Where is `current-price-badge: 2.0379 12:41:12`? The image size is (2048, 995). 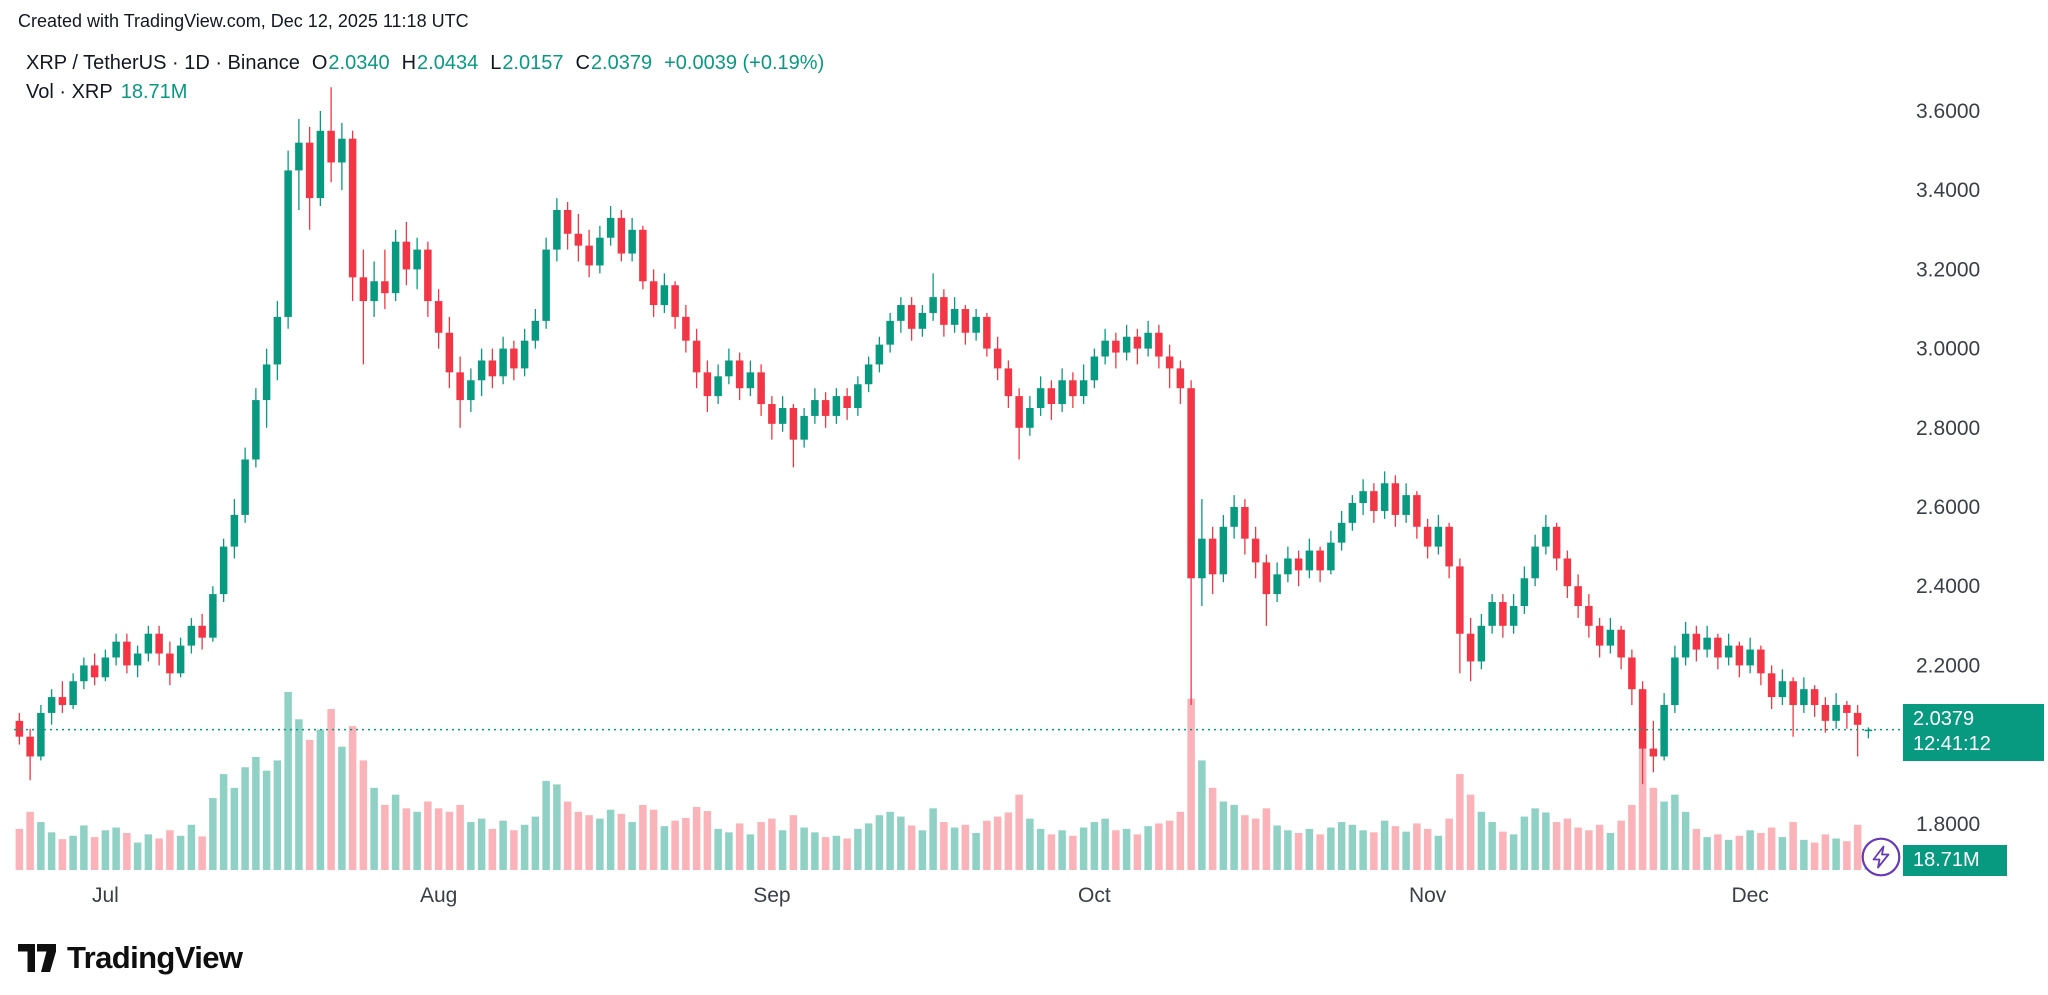
current-price-badge: 2.0379 12:41:12 is located at coordinates (1973, 732).